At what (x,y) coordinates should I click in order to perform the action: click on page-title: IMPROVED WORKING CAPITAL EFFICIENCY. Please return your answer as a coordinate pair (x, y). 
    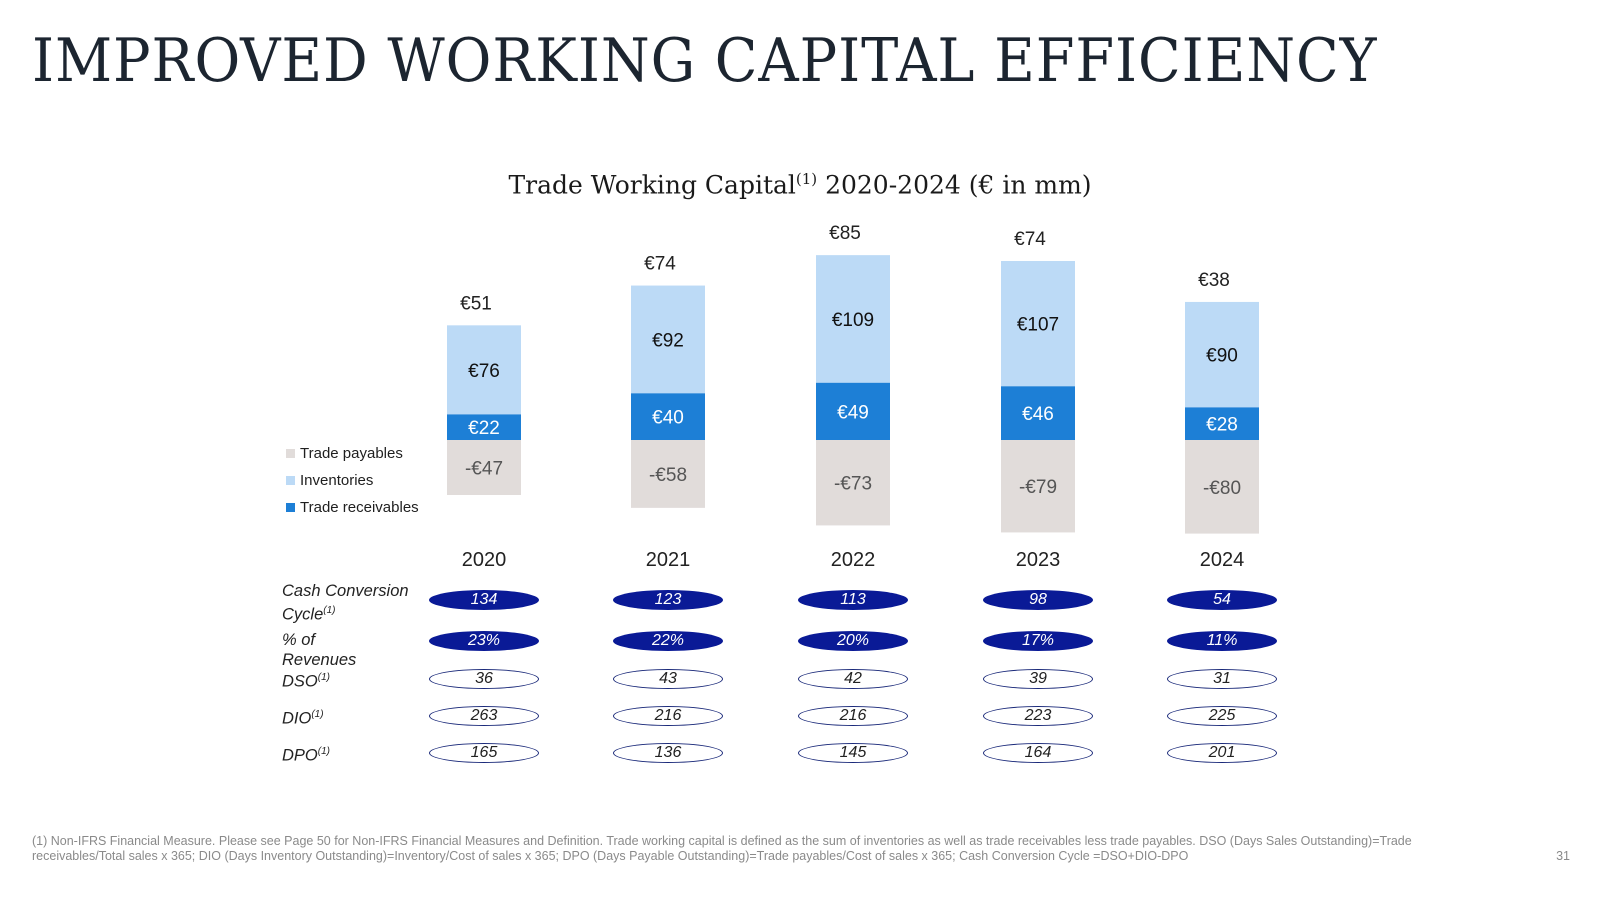
    Looking at the image, I should click on (705, 61).